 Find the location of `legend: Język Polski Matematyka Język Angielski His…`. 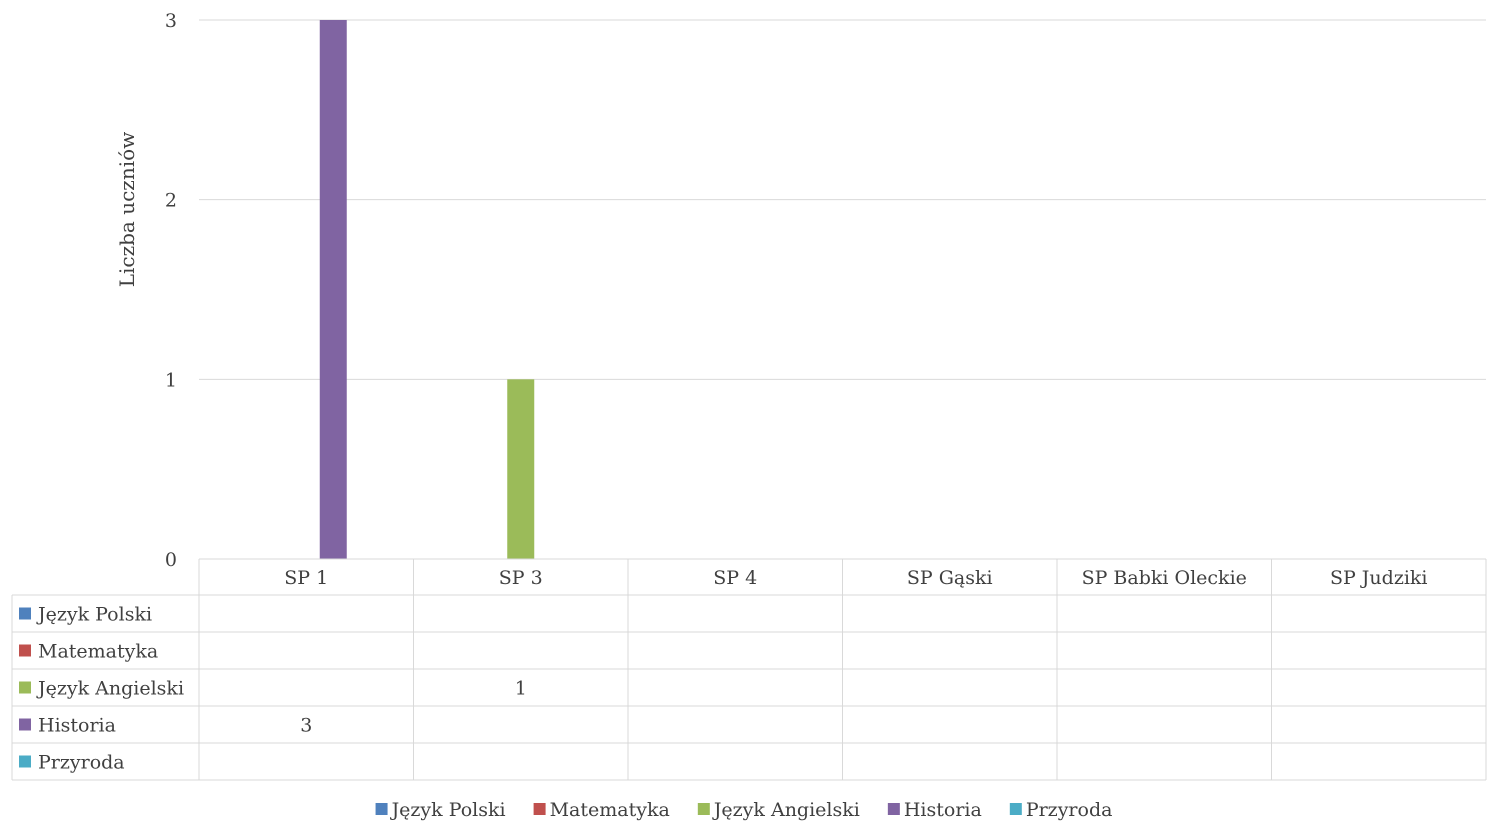

legend: Język Polski Matematyka Język Angielski His… is located at coordinates (744, 810).